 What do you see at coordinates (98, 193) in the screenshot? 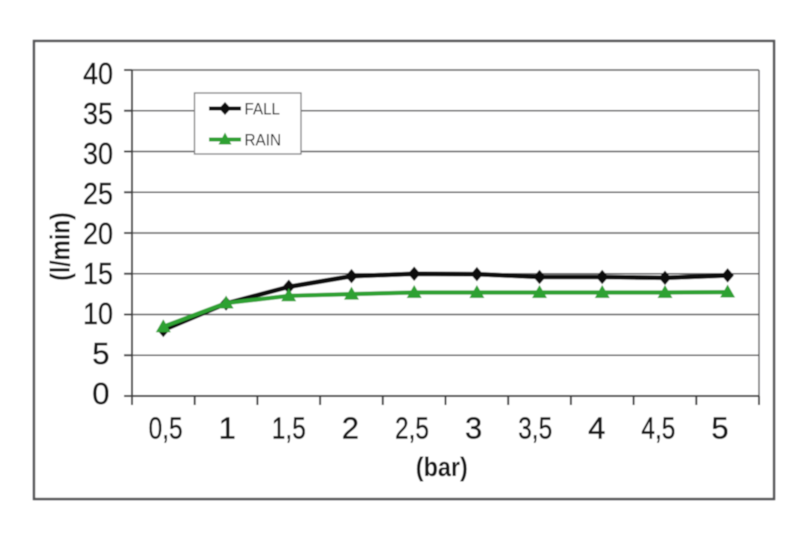
I see `svg-text: 25` at bounding box center [98, 193].